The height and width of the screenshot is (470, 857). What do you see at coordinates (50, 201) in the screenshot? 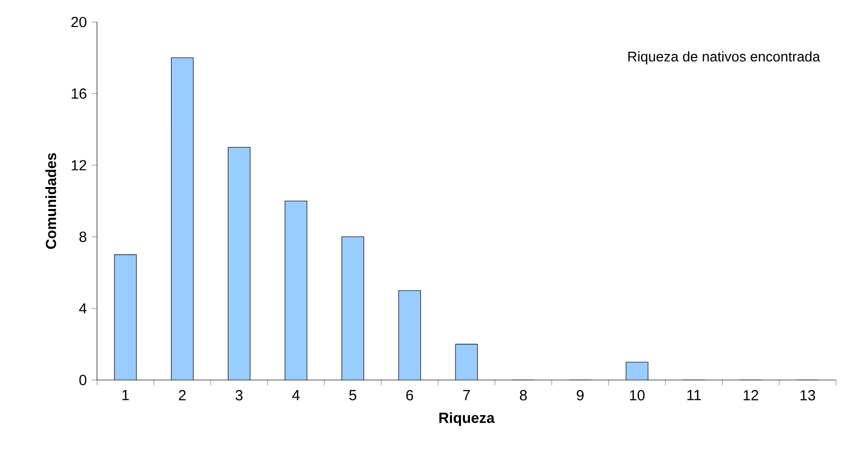
I see `y-axis-title: Comunidades` at bounding box center [50, 201].